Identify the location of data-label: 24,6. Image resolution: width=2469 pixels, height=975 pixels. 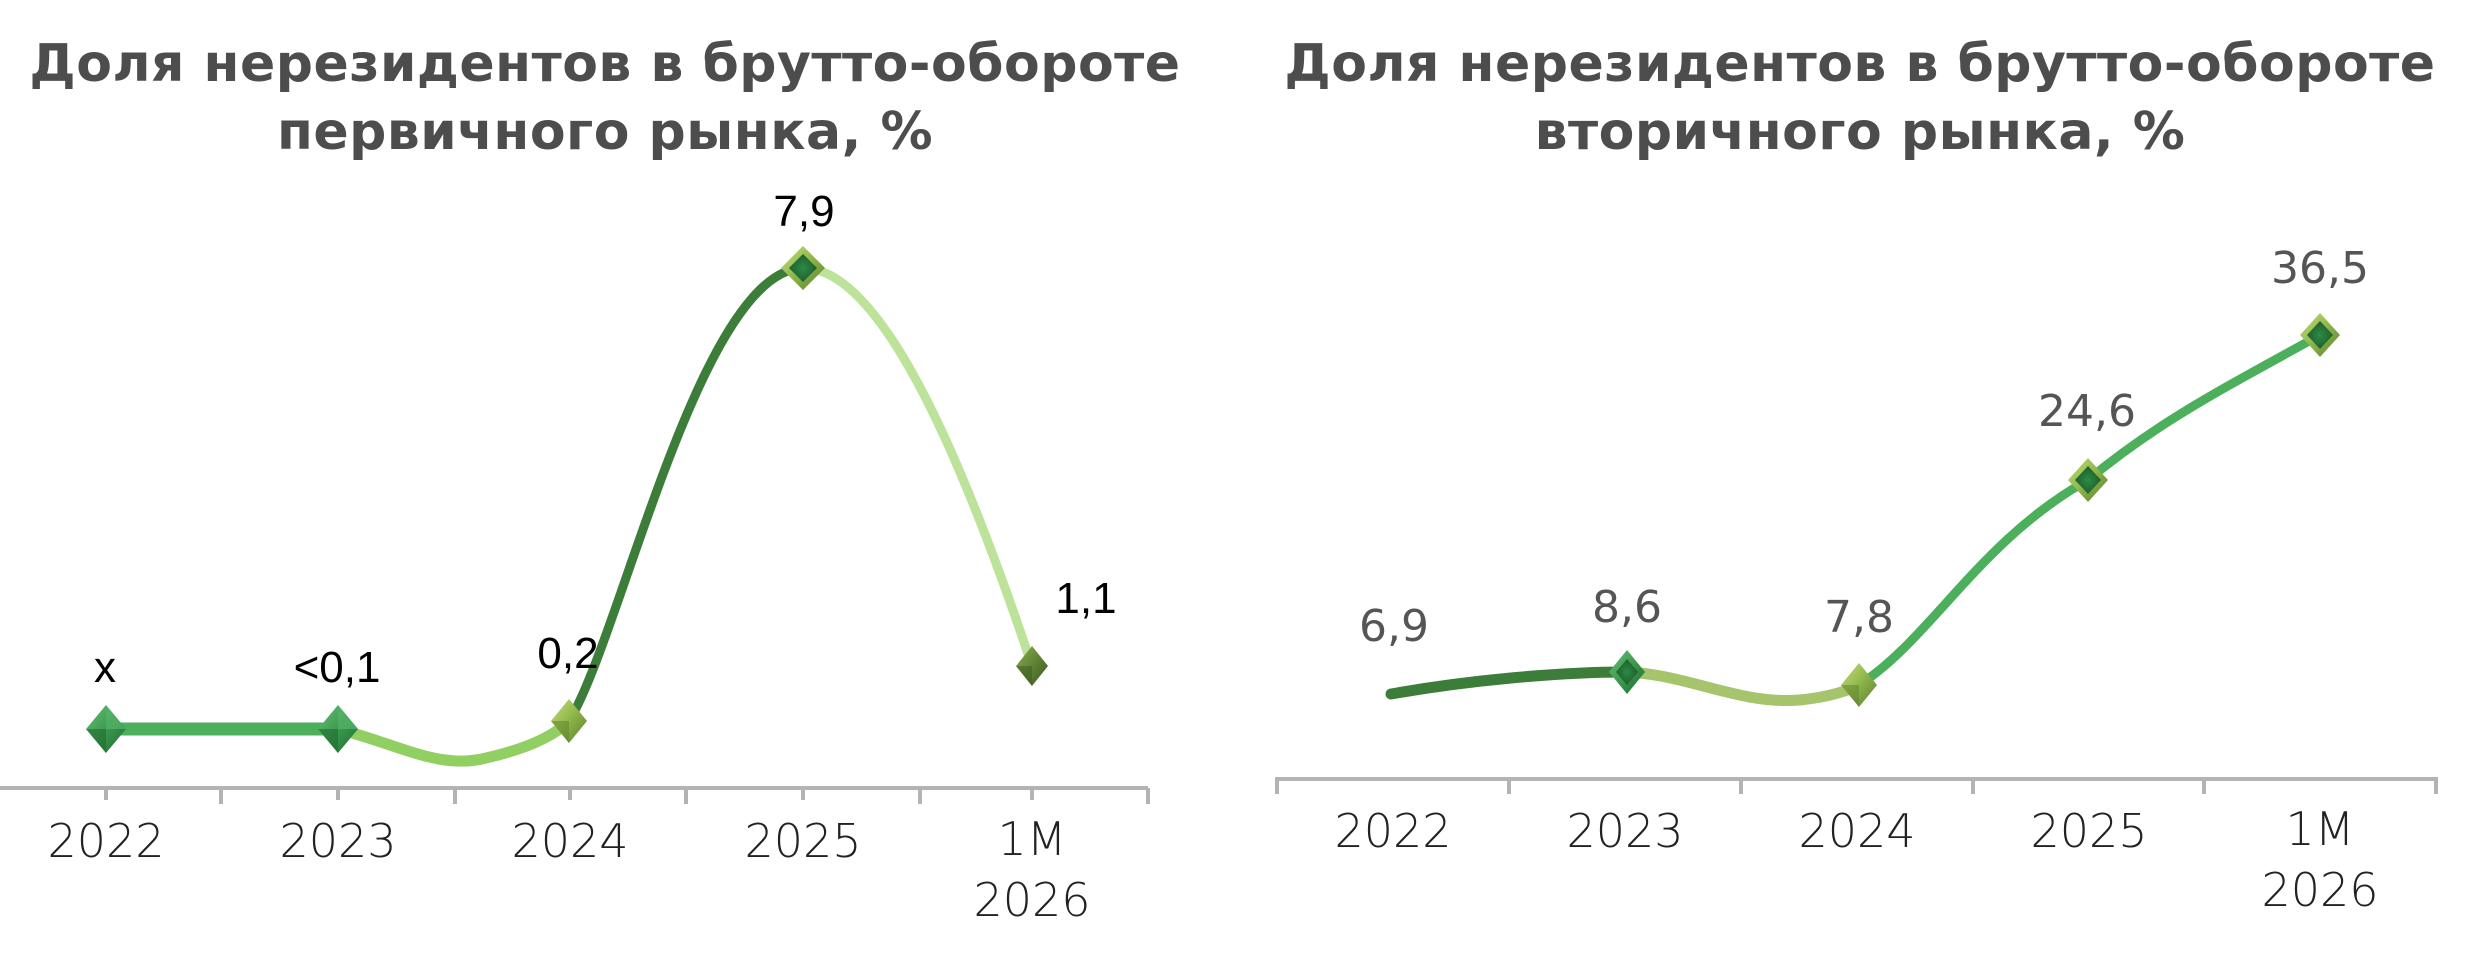
(2087, 411).